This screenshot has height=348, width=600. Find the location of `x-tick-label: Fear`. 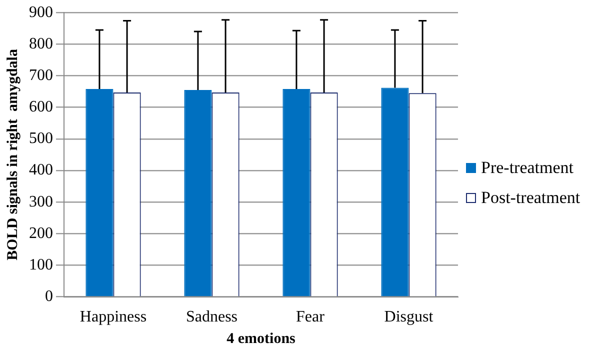

x-tick-label: Fear is located at coordinates (311, 317).